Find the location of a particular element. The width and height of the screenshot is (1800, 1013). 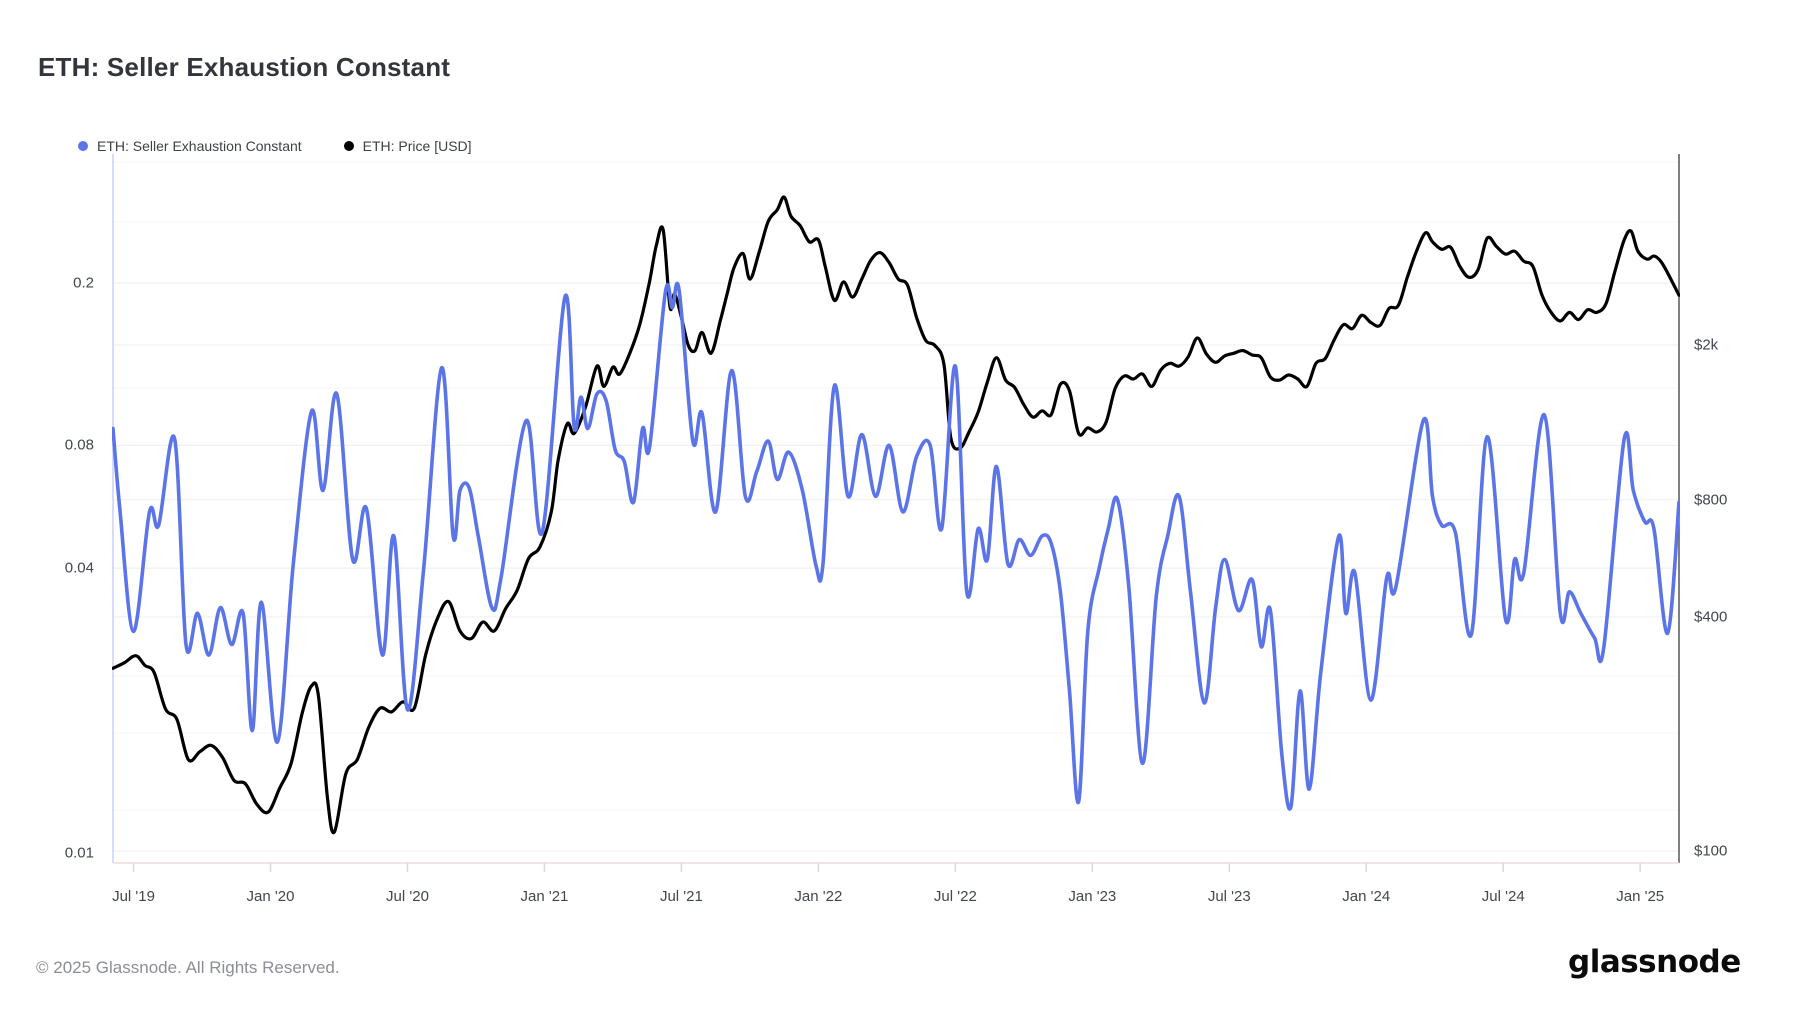

legend-item-1: ETH: Price [USD] is located at coordinates (407, 146).